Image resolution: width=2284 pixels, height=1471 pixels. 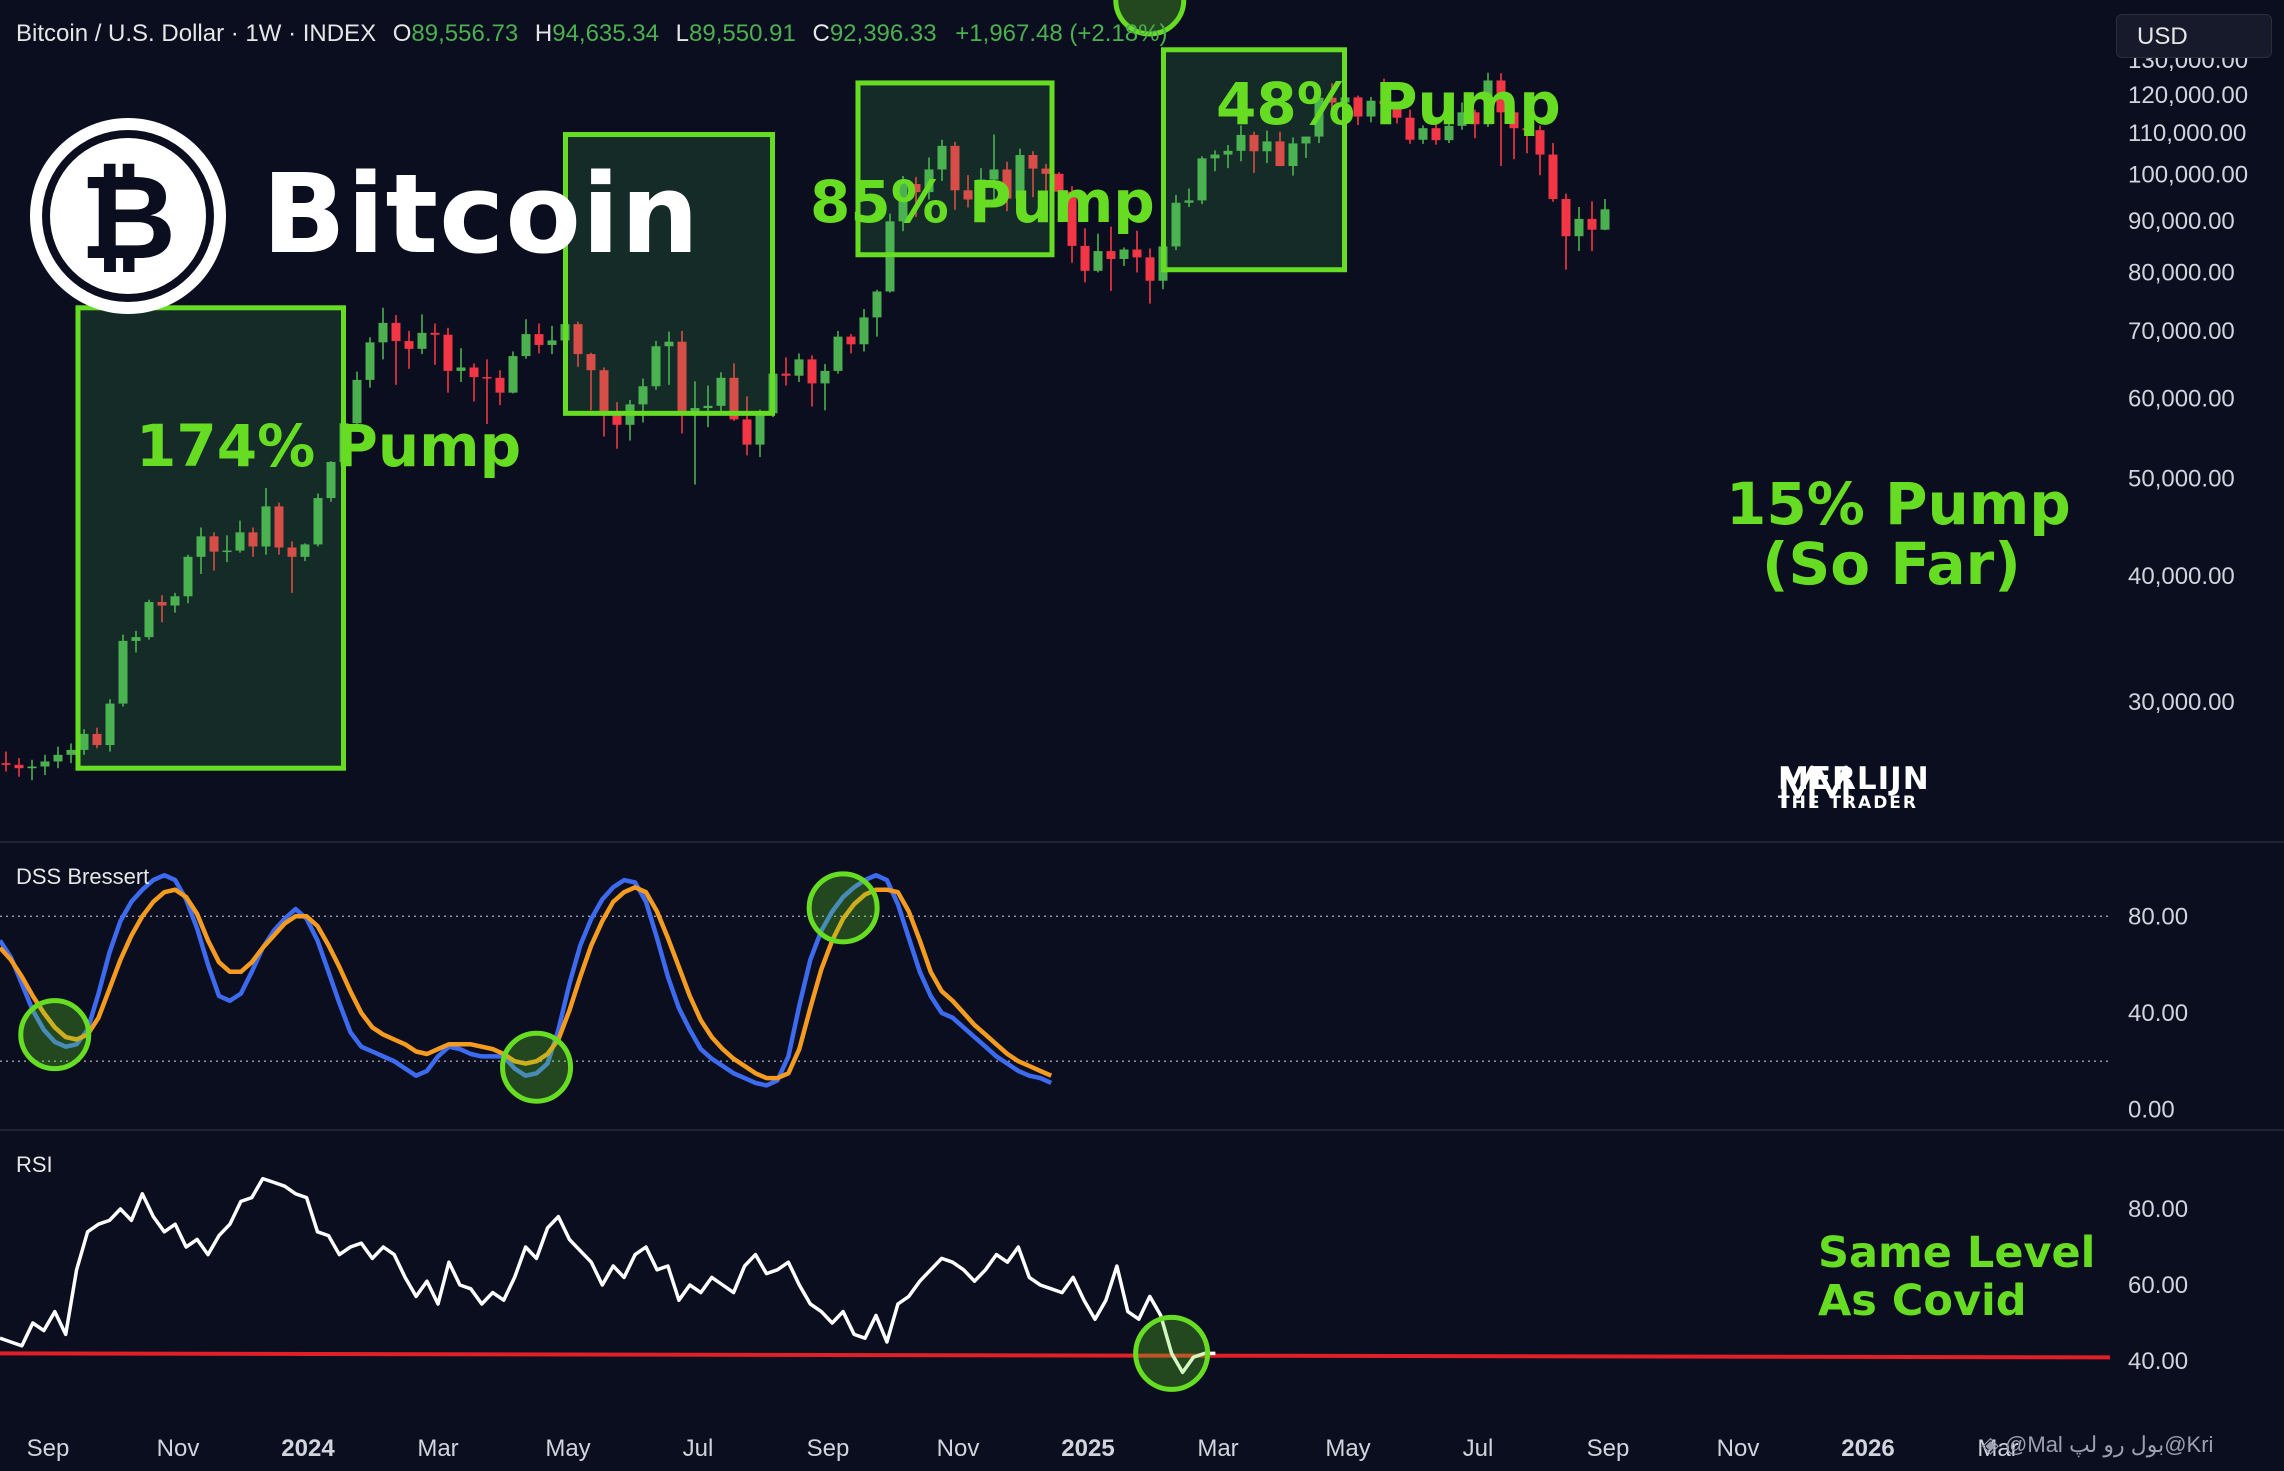 What do you see at coordinates (83, 876) in the screenshot?
I see `dss-panel-title: DSS Bressert` at bounding box center [83, 876].